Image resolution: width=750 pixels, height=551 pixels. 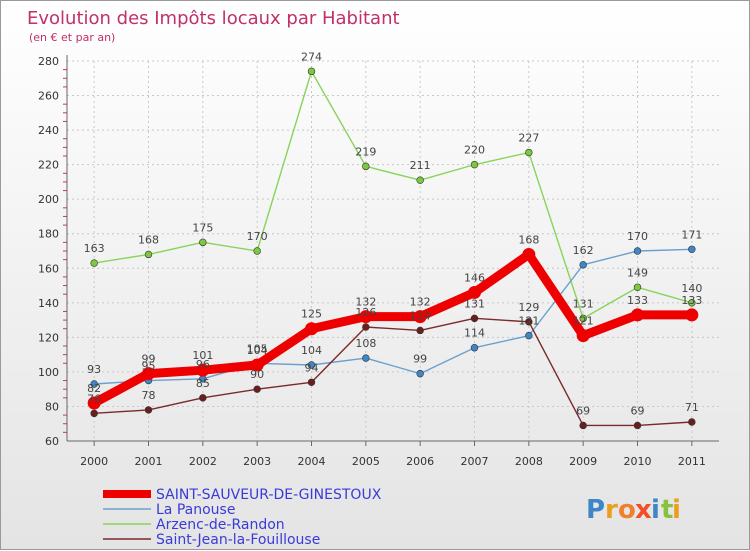 What do you see at coordinates (48, 268) in the screenshot?
I see `y-tick-label: 160` at bounding box center [48, 268].